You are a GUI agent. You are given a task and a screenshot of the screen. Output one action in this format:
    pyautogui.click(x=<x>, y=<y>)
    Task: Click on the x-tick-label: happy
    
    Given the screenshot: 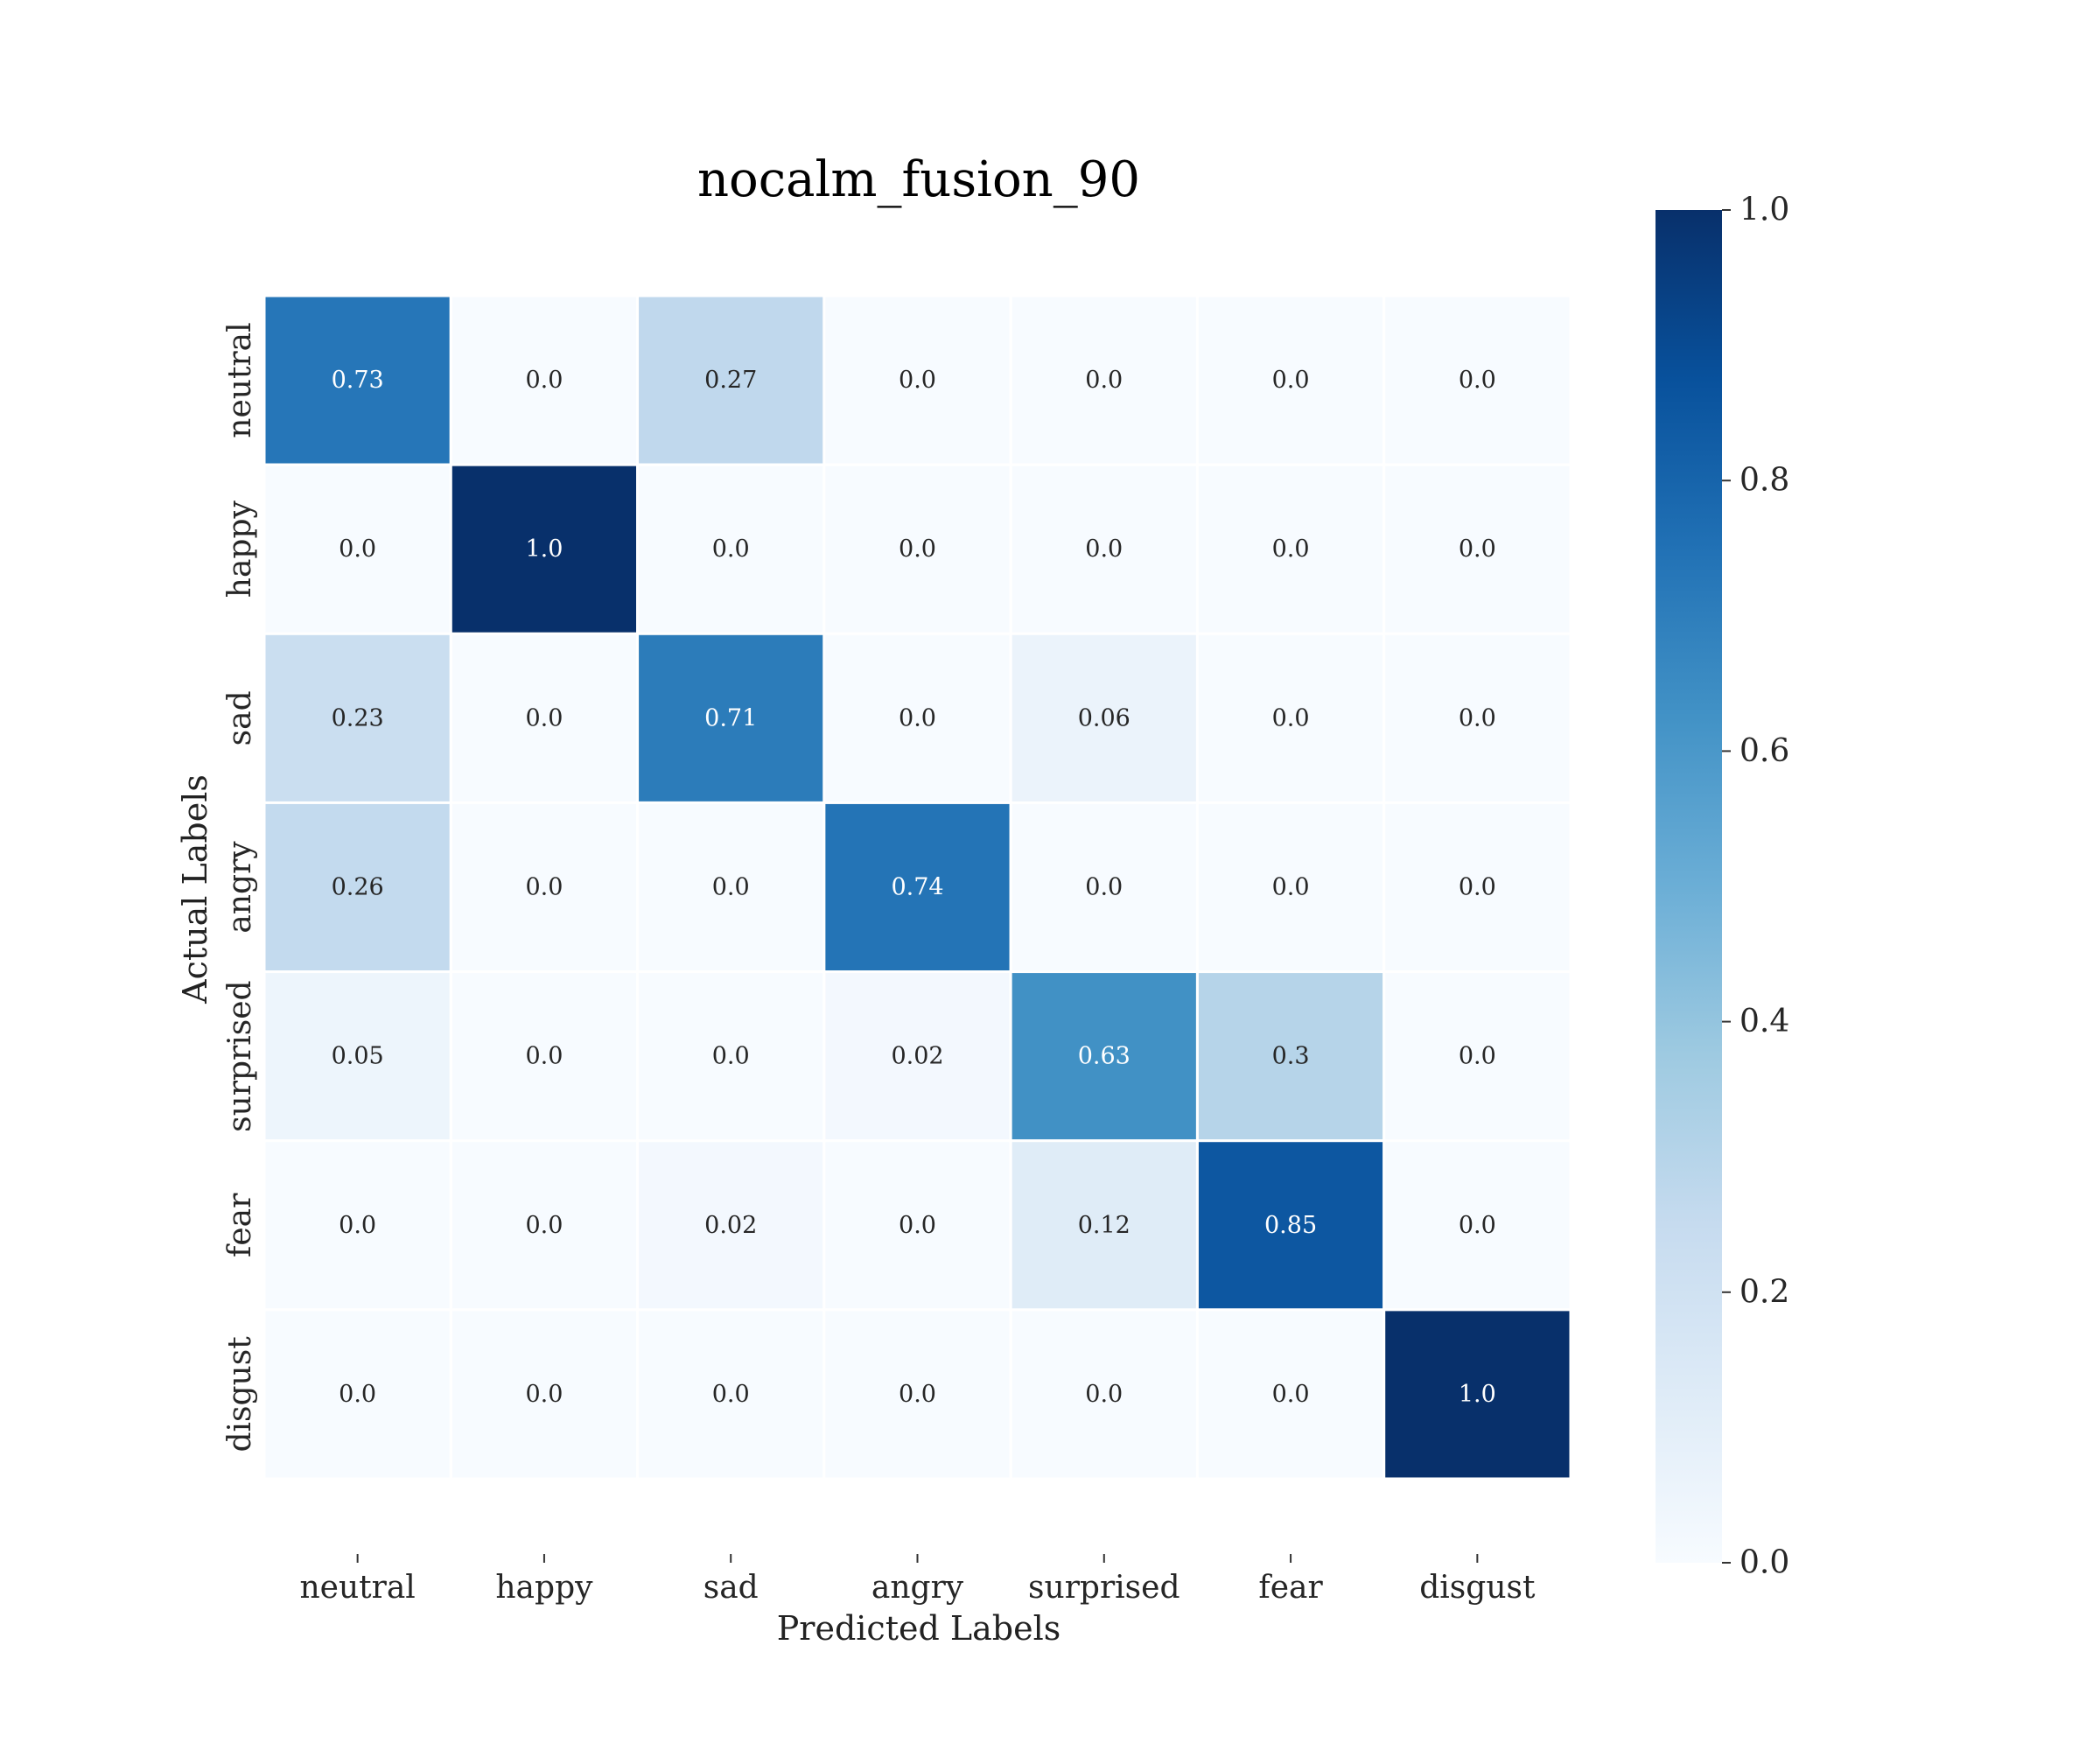 What is the action you would take?
    pyautogui.click(x=544, y=1588)
    